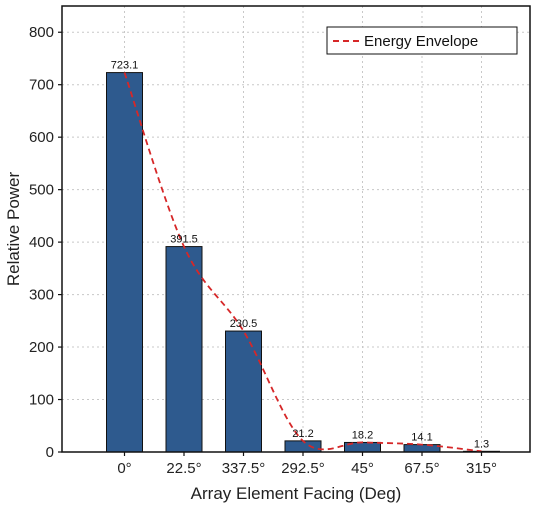 The width and height of the screenshot is (550, 509). What do you see at coordinates (41, 85) in the screenshot?
I see `y-tick-label-7: 700` at bounding box center [41, 85].